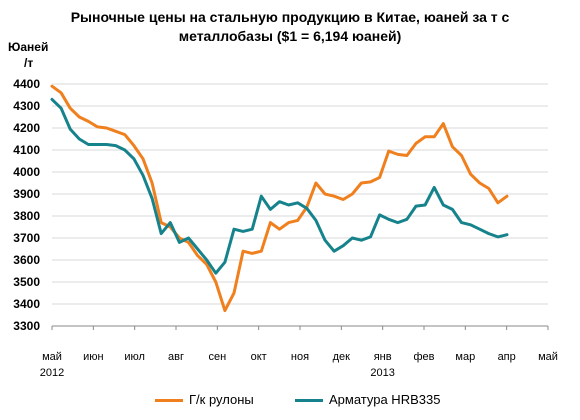 Image resolution: width=580 pixels, height=420 pixels. What do you see at coordinates (383, 357) in the screenshot?
I see `x-tick-label: янв` at bounding box center [383, 357].